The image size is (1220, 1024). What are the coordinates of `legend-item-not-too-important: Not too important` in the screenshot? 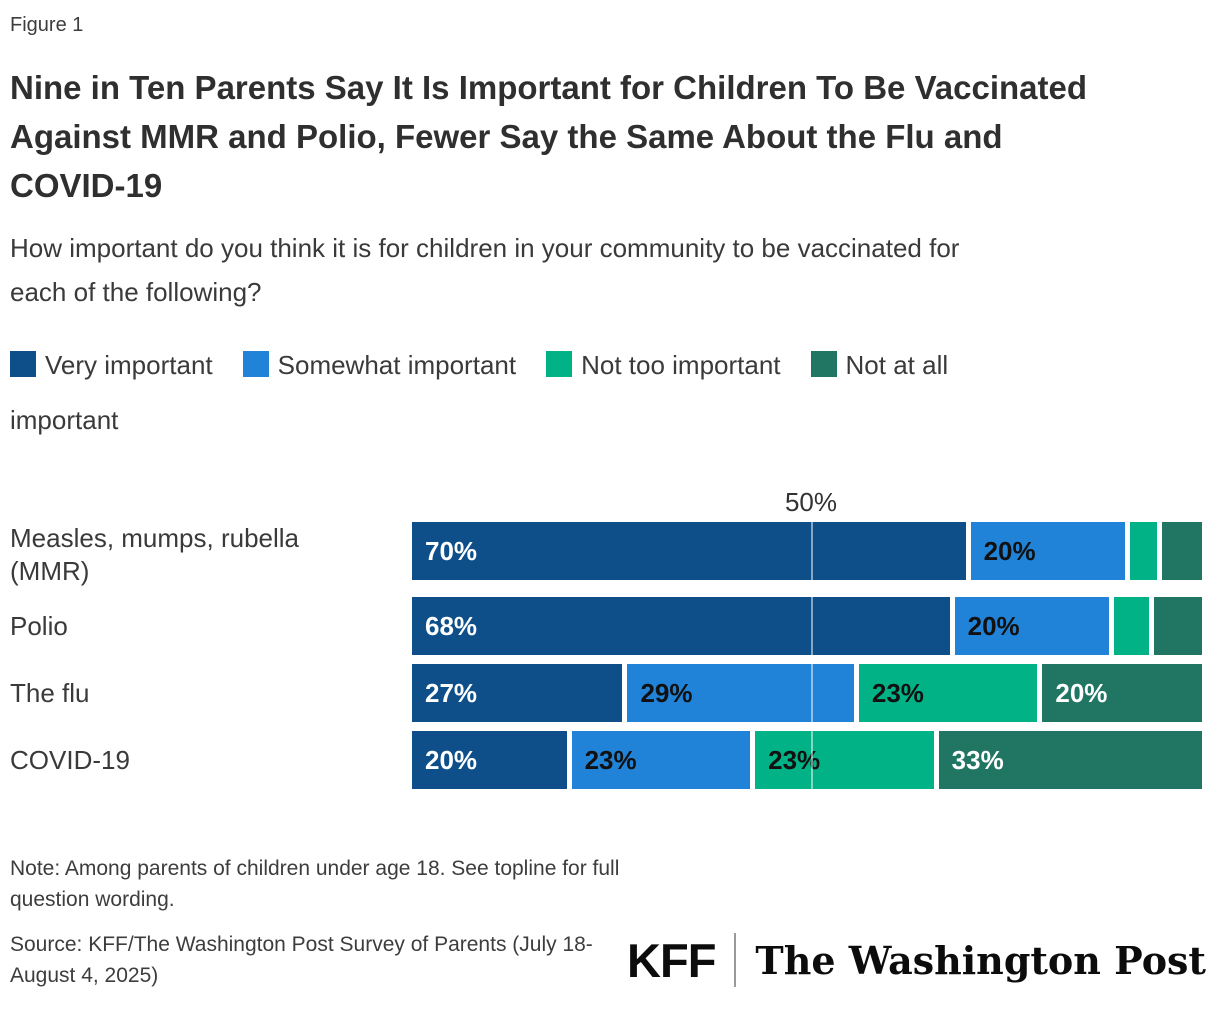 It's located at (663, 365).